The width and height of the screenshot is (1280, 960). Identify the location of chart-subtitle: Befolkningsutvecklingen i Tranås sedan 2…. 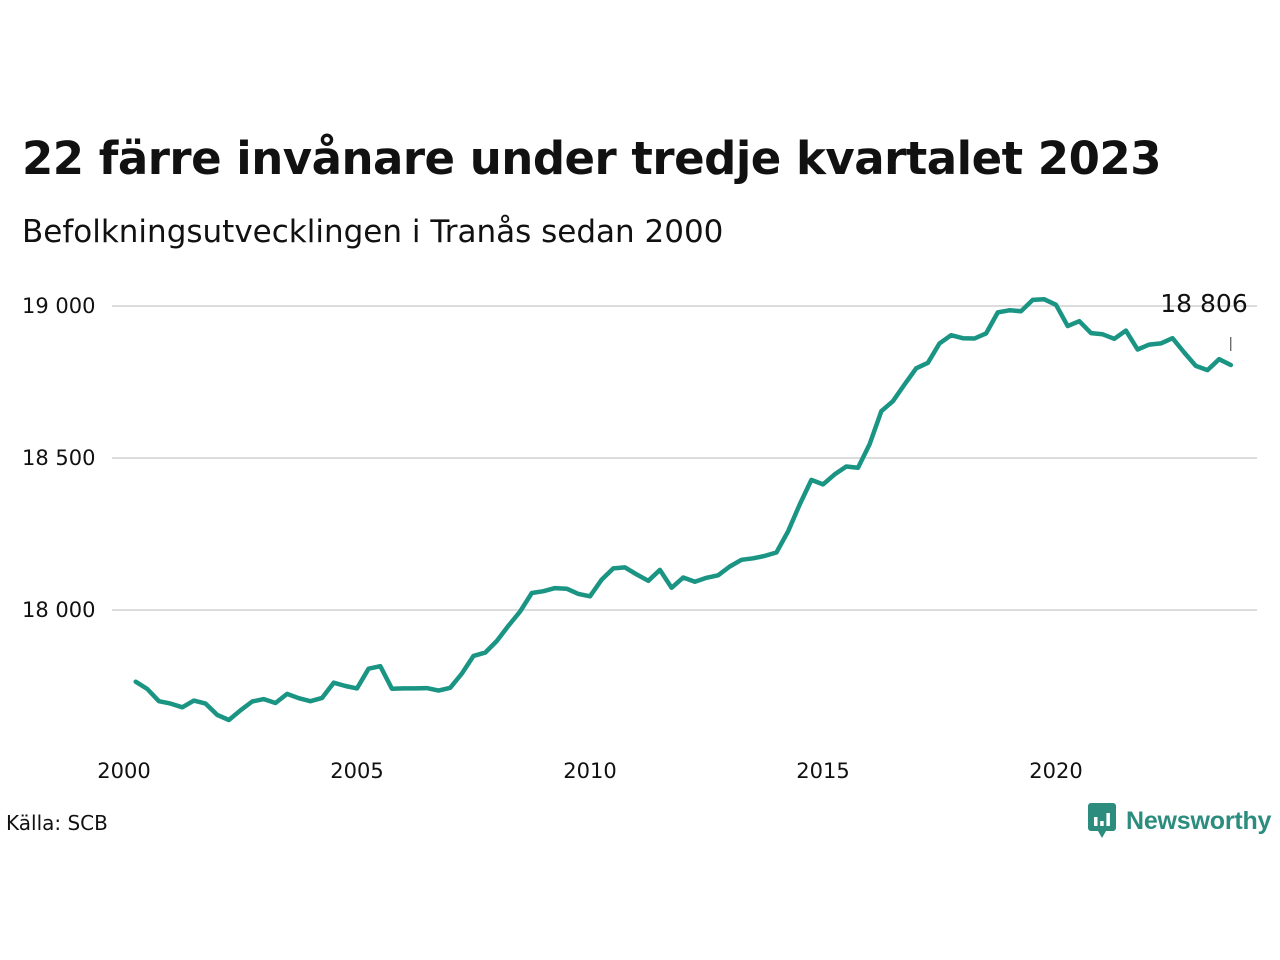
(373, 232).